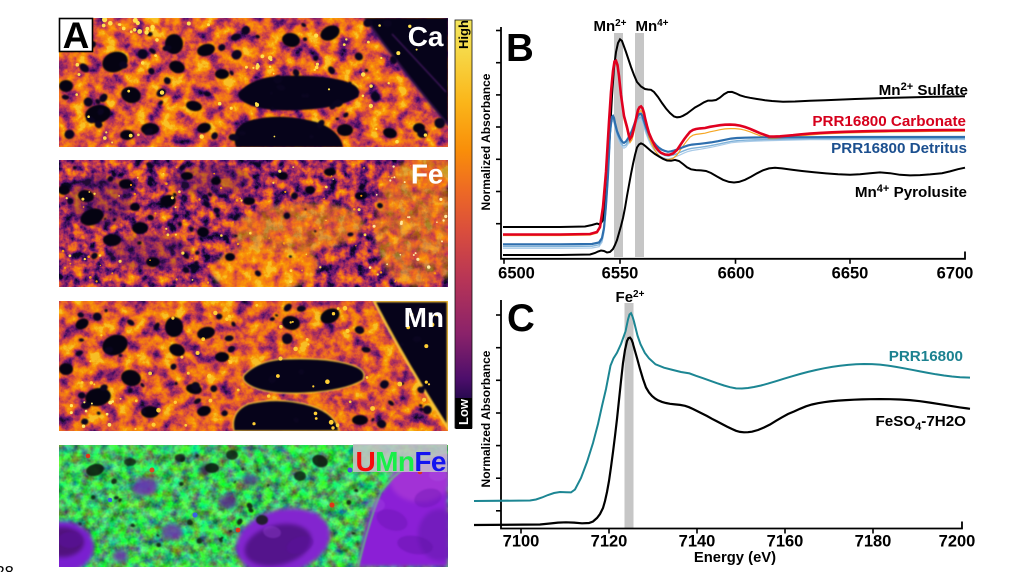  I want to click on svg-text: 6700, so click(955, 274).